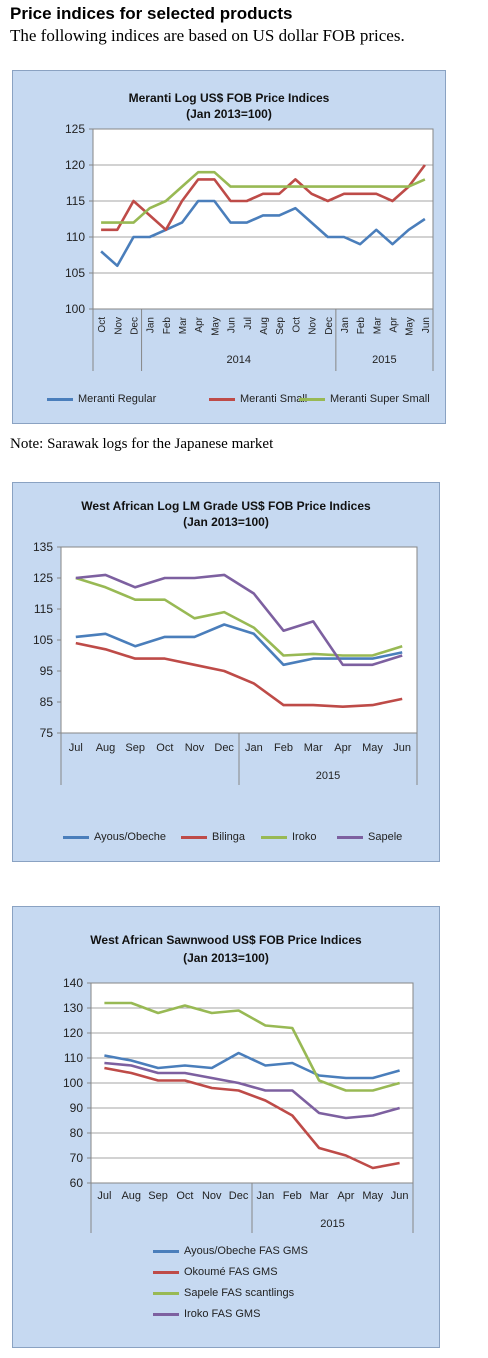 This screenshot has height=1358, width=488. I want to click on legend-label: Bilinga, so click(229, 837).